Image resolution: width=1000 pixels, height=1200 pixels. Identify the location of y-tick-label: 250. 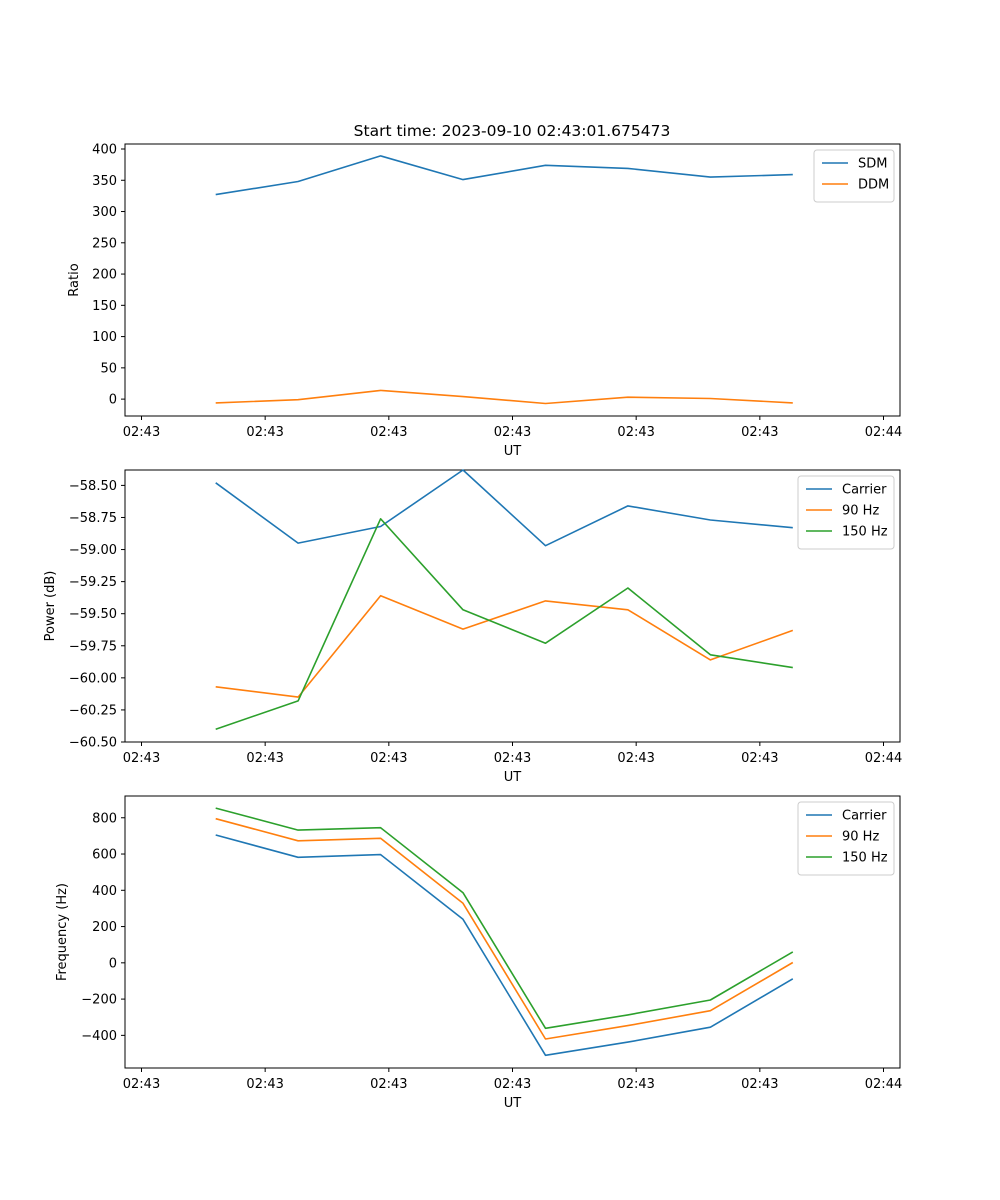
(104, 243).